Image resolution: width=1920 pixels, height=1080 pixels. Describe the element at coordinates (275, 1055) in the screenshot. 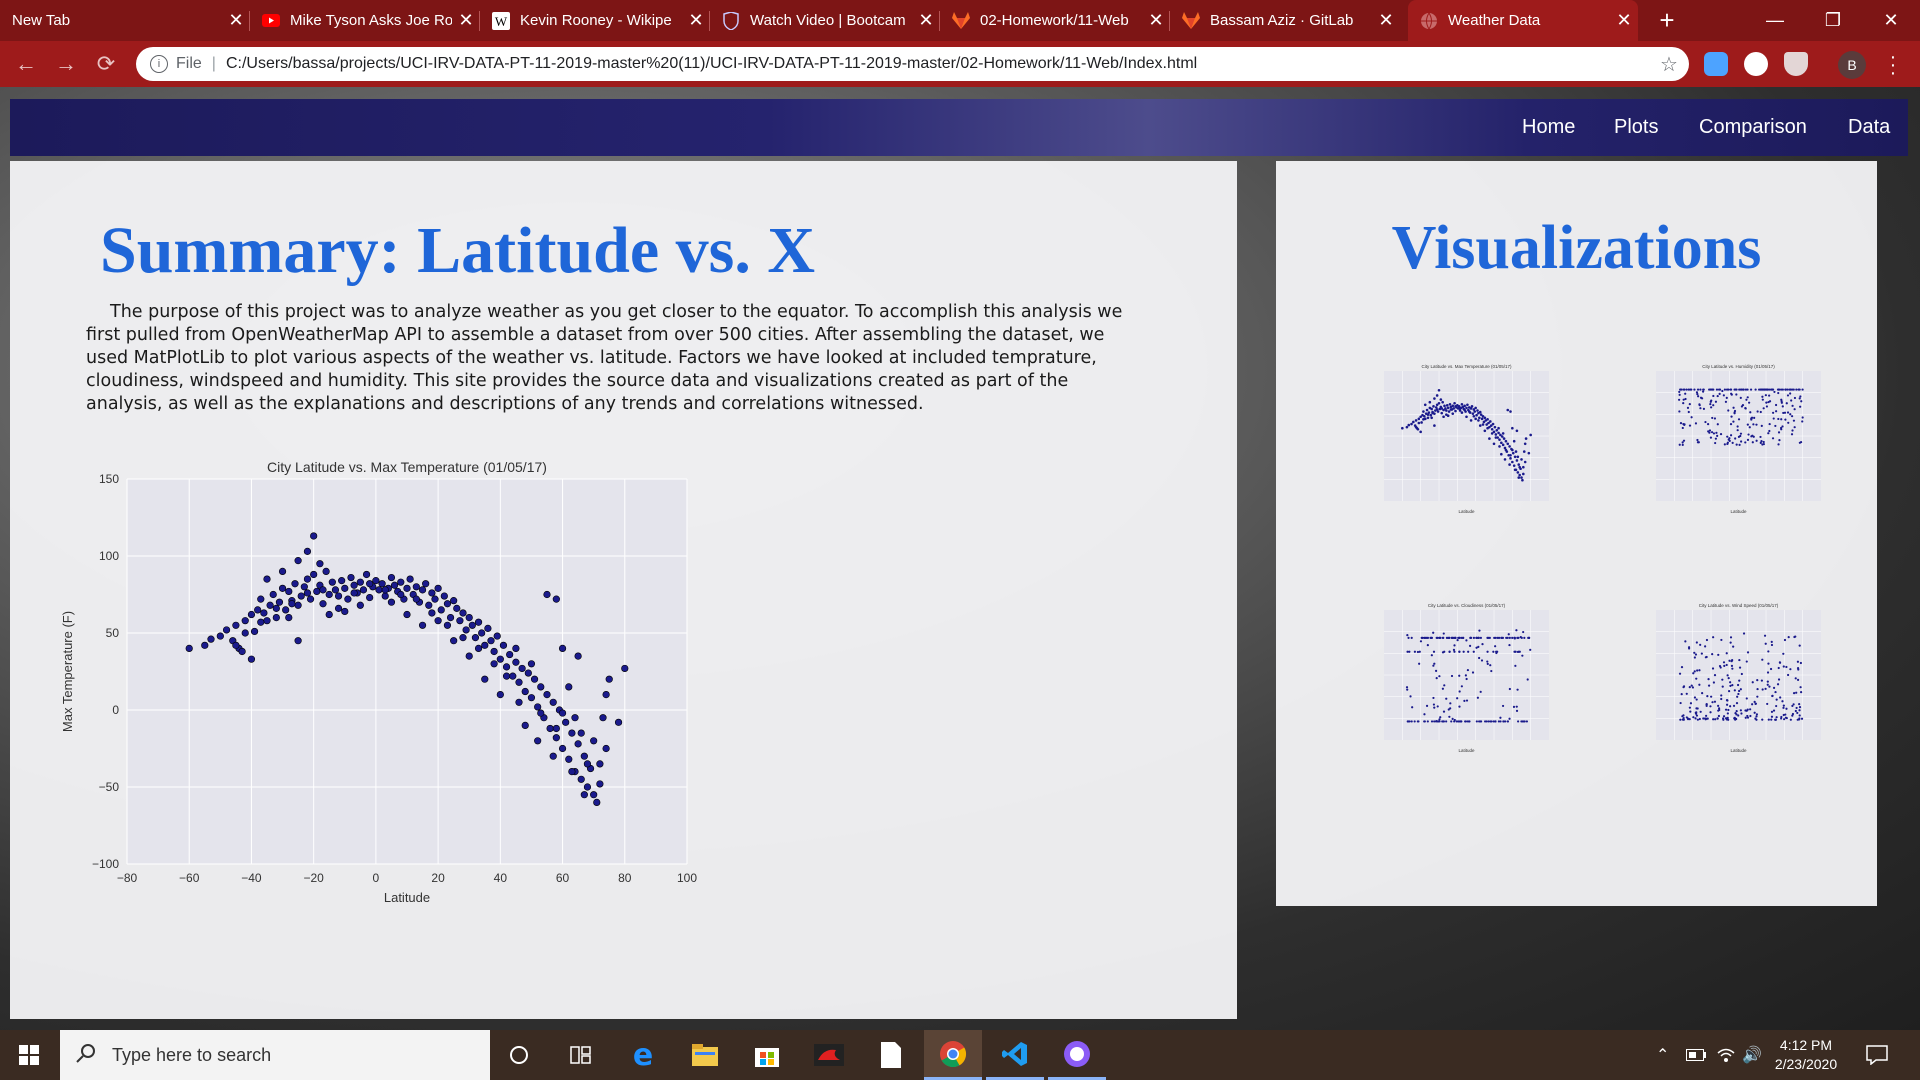

I see `taskbar-search-box: Type here to search` at that location.